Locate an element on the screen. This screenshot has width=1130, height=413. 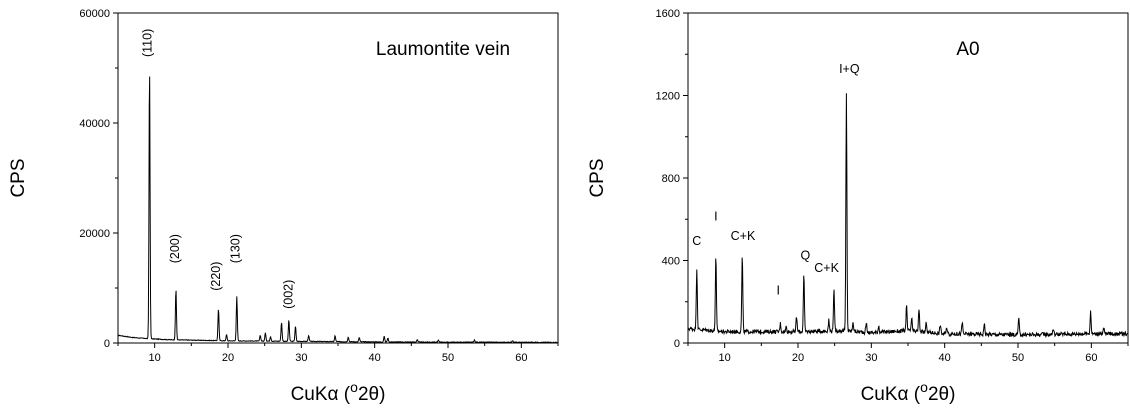
chart1-title: Laumontite vein is located at coordinates (443, 49).